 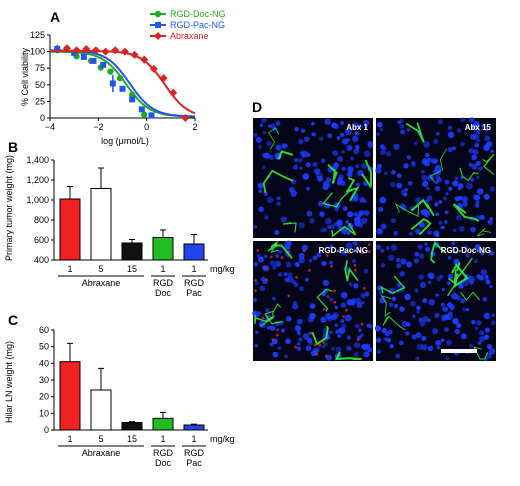 What do you see at coordinates (101, 453) in the screenshot?
I see `panel-c-group-label: Abraxane` at bounding box center [101, 453].